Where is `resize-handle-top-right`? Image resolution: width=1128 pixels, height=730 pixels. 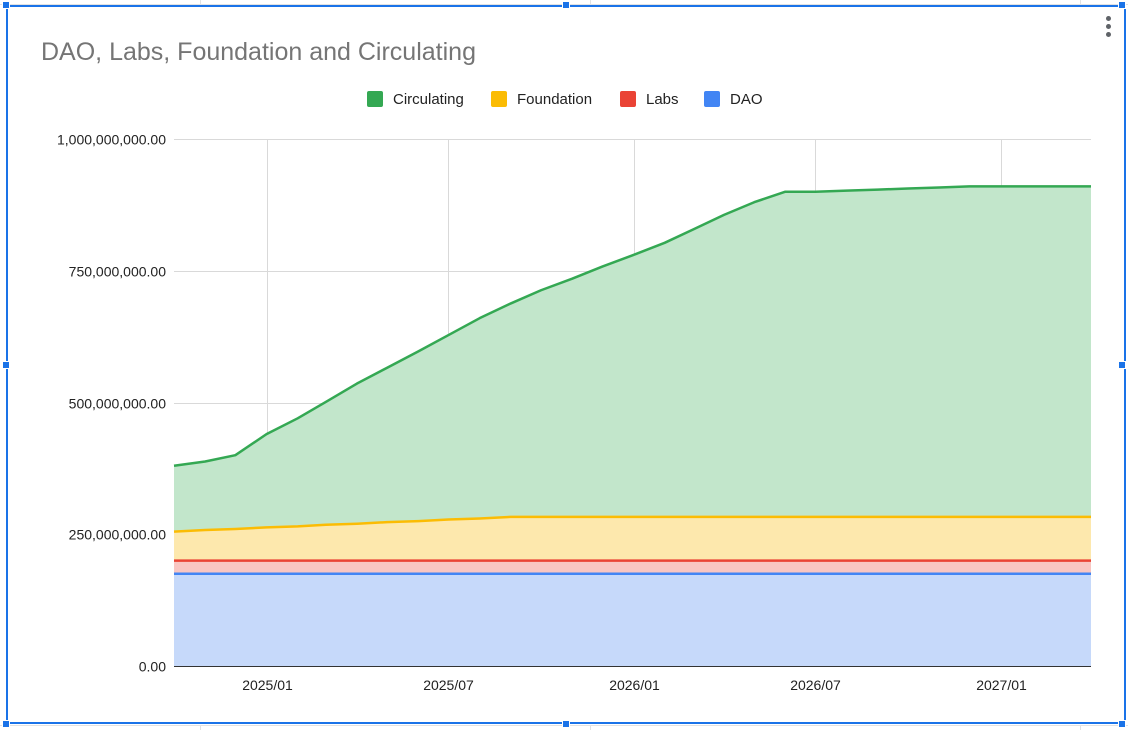 resize-handle-top-right is located at coordinates (1122, 5).